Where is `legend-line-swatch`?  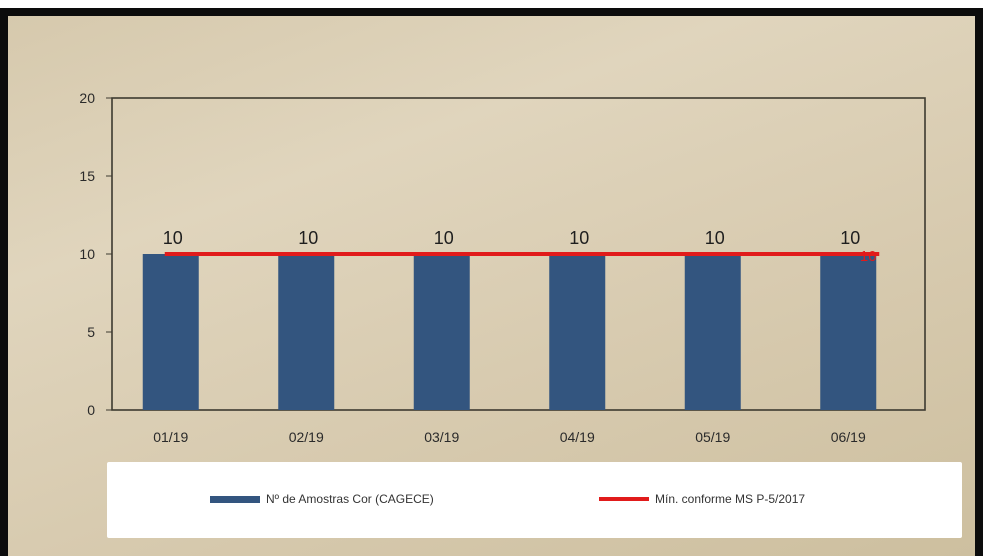
legend-line-swatch is located at coordinates (624, 499).